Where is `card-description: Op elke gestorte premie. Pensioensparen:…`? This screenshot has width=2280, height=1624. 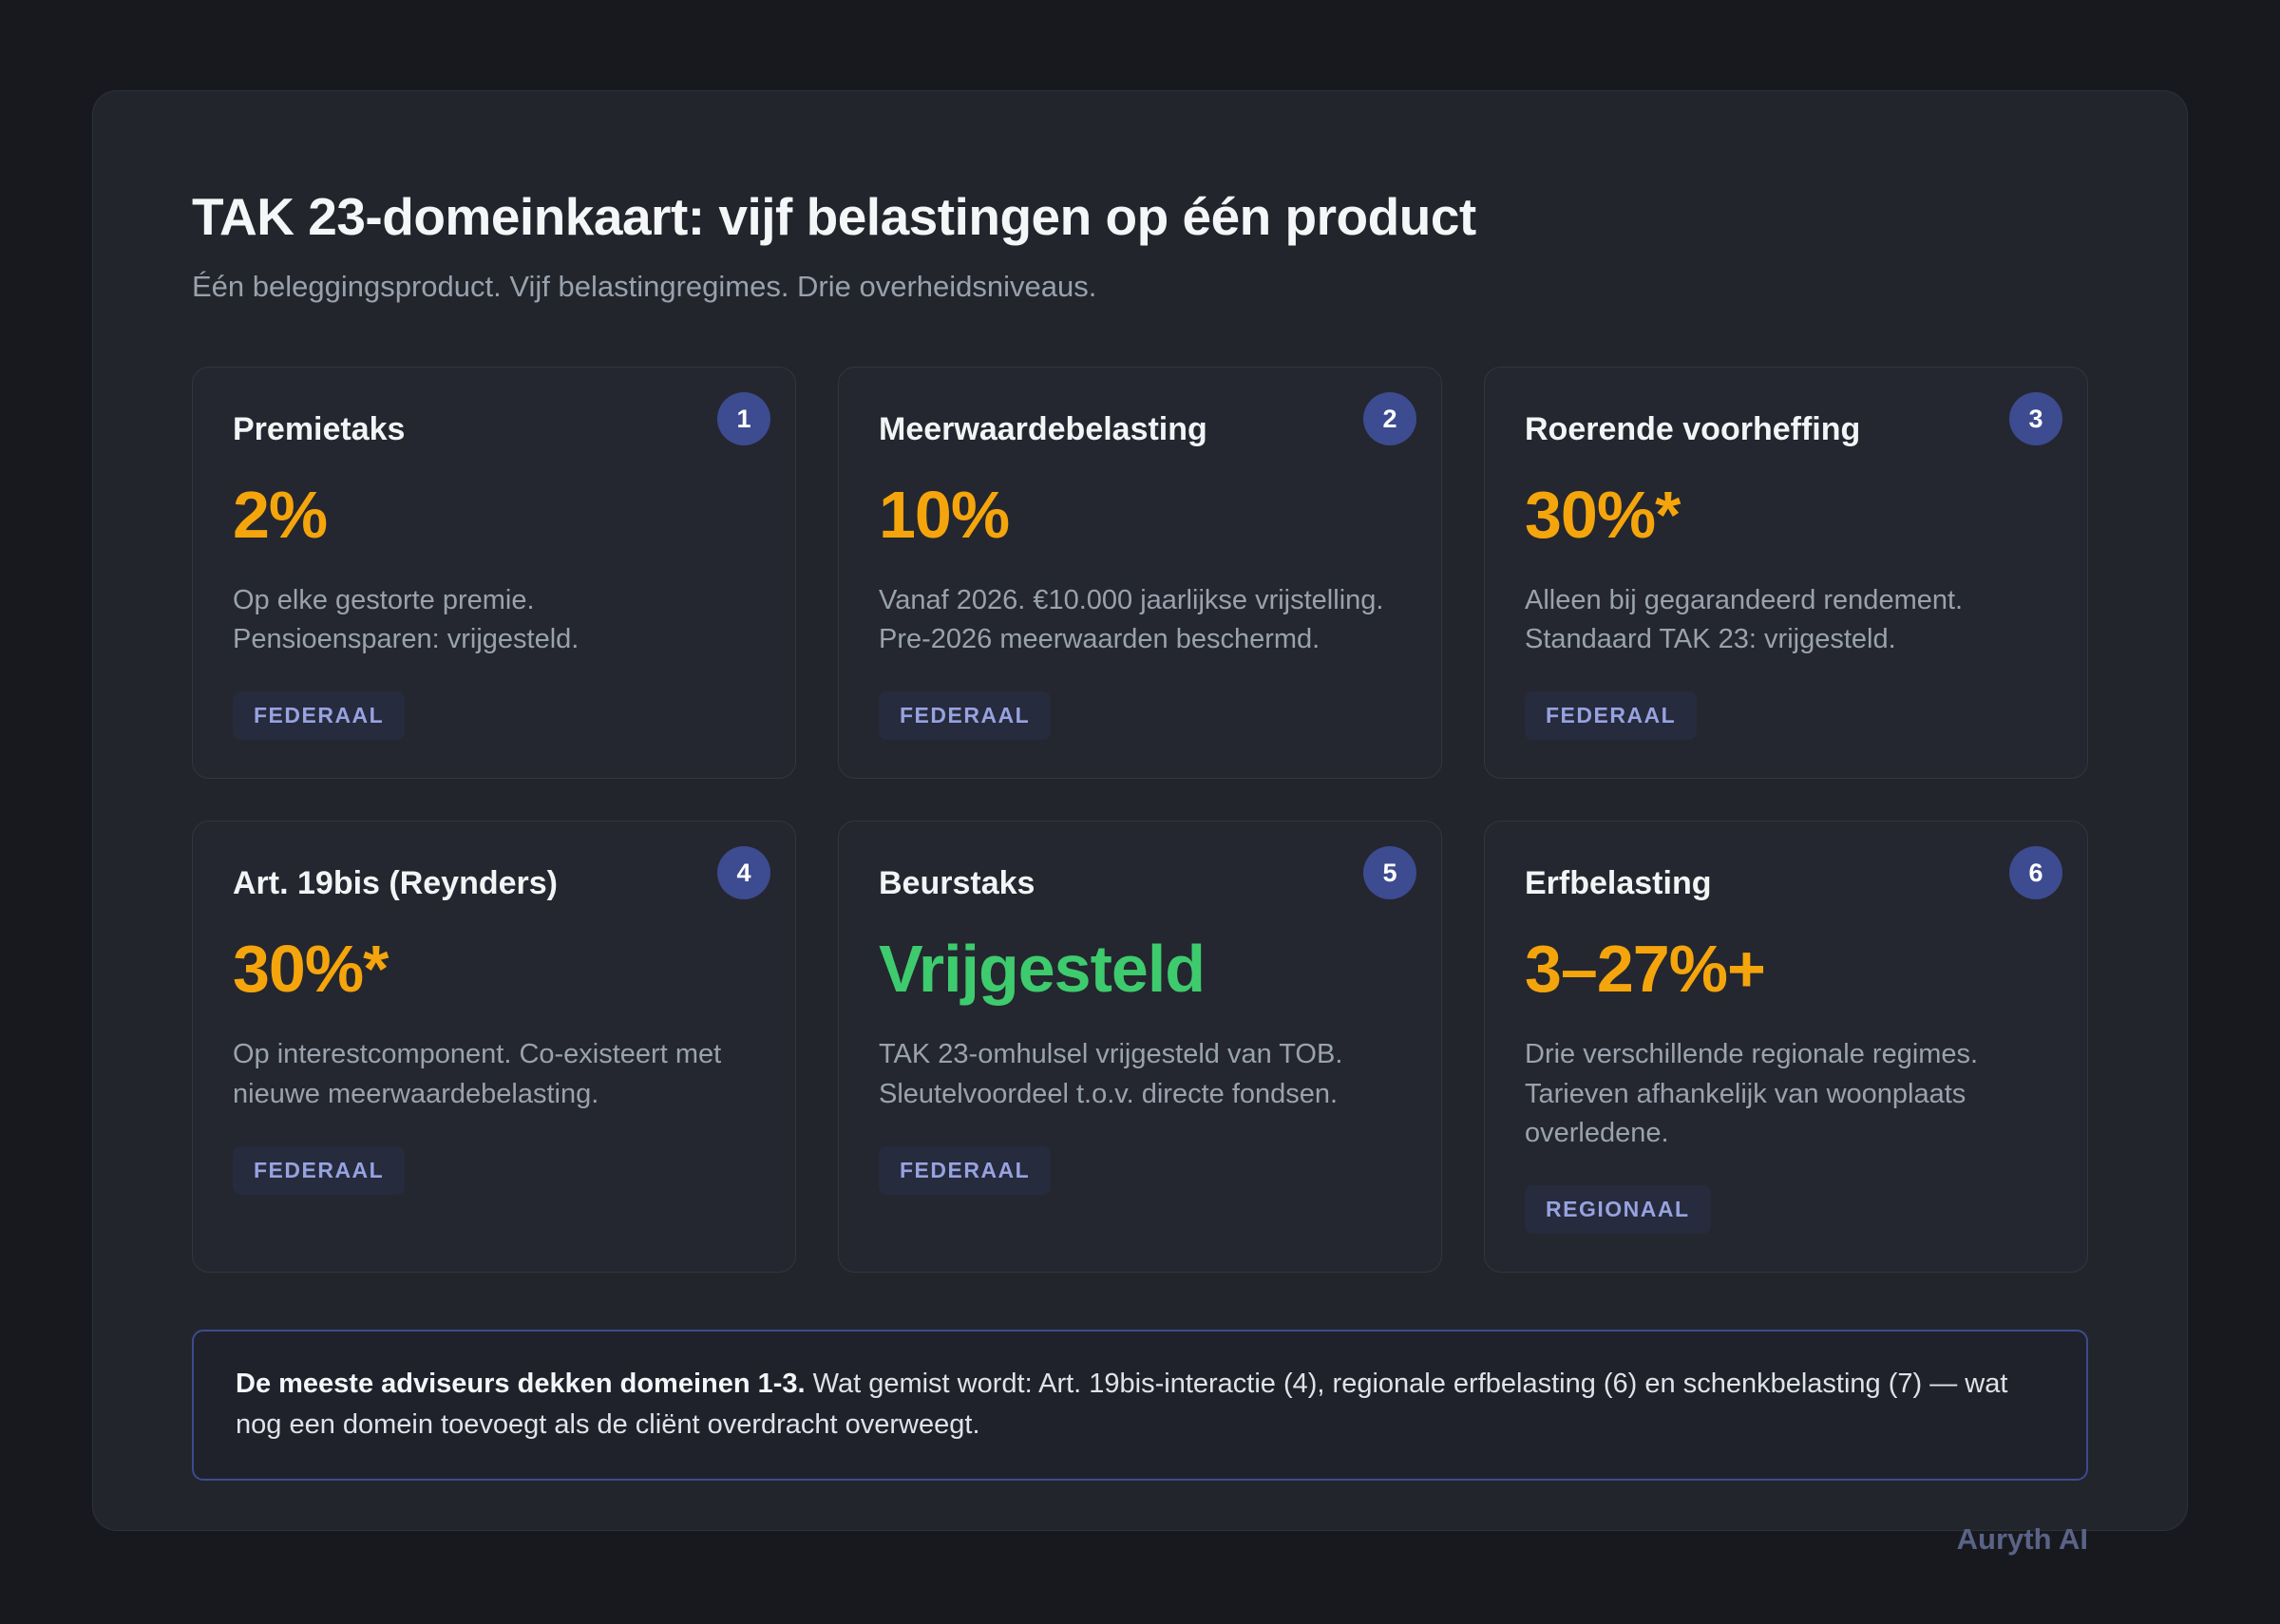
card-description: Op elke gestorte premie. Pensioensparen:… is located at coordinates (406, 620).